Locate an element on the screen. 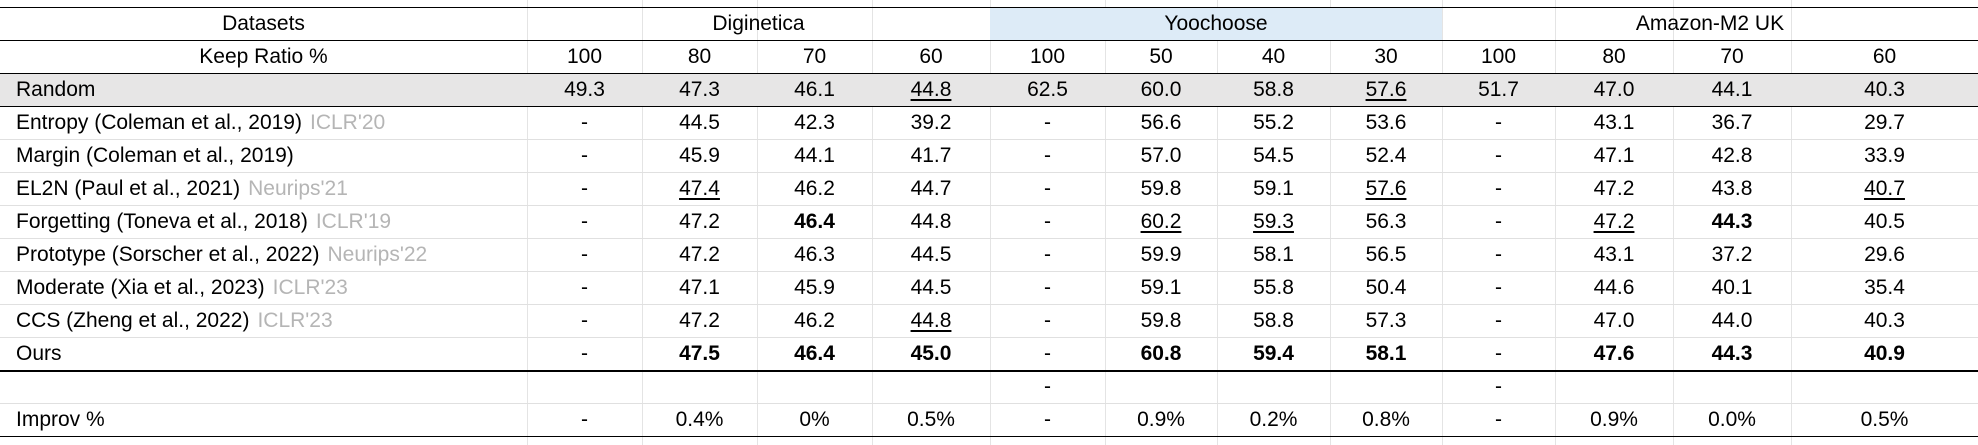 Image resolution: width=1978 pixels, height=445 pixels. table-cell: 29.6 is located at coordinates (1884, 254).